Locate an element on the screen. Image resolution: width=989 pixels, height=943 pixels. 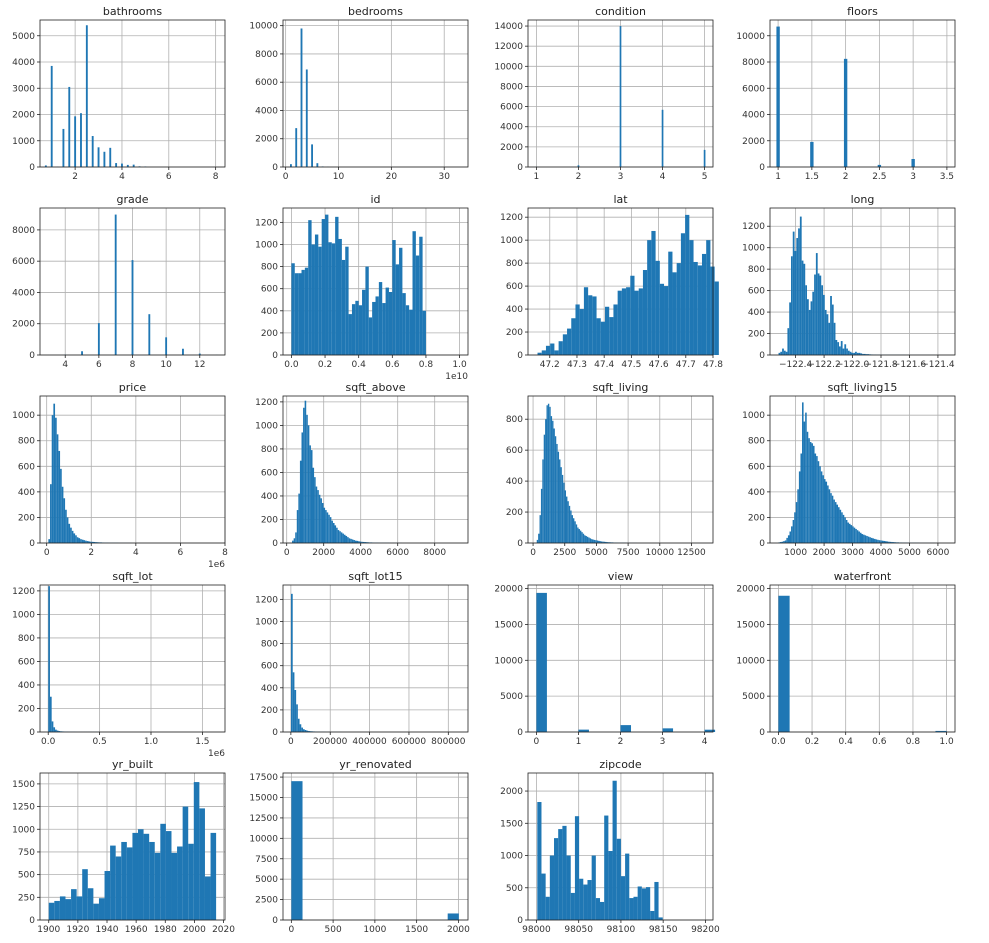
x-tick-label: 3.5 is located at coordinates (947, 177).